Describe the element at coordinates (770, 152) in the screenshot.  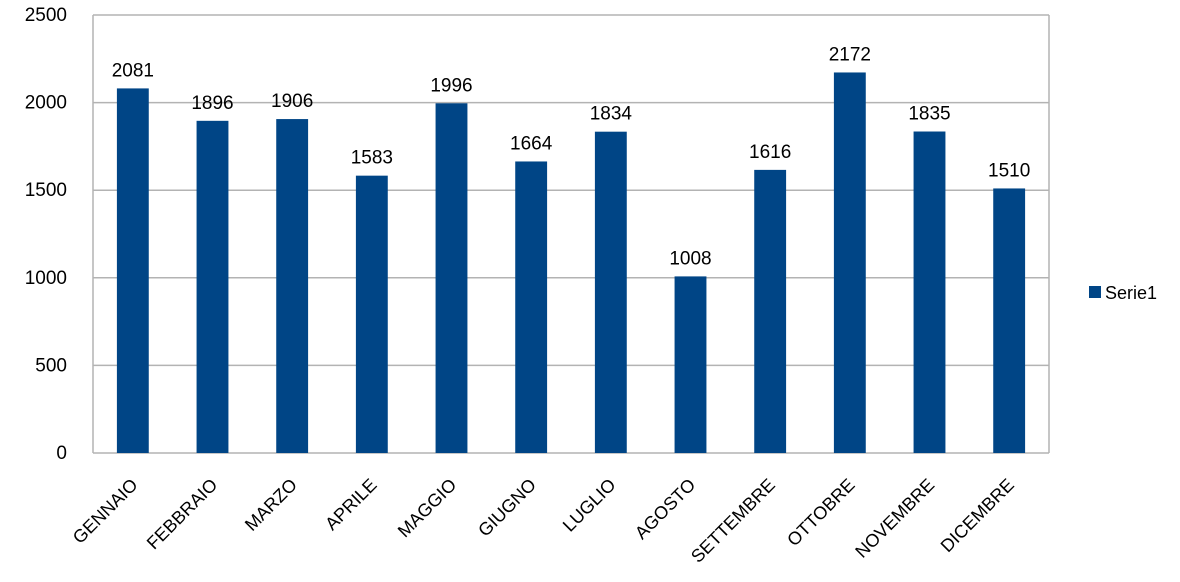
I see `data-label: 1616` at that location.